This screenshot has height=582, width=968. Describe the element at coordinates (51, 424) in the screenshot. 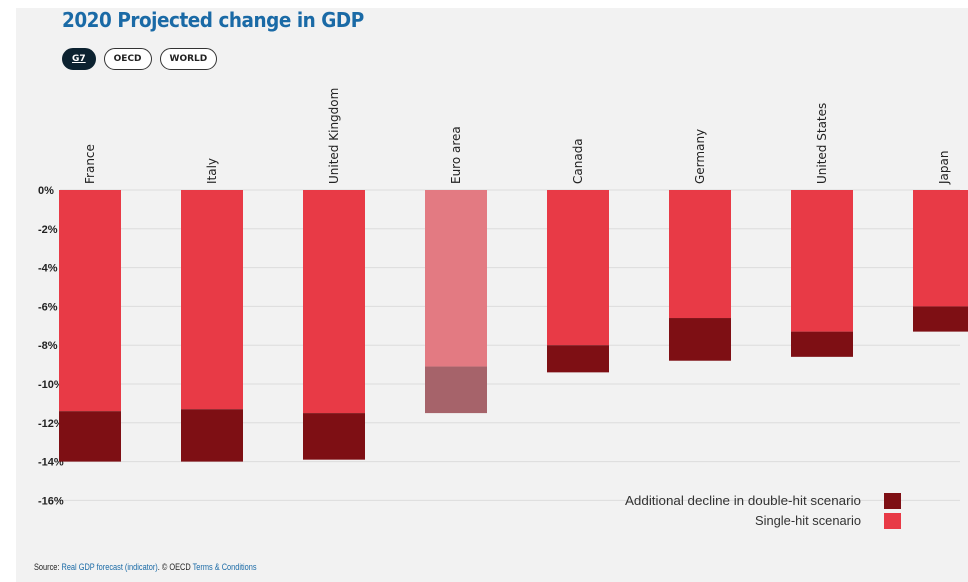

I see `y-tick-label: -12%` at that location.